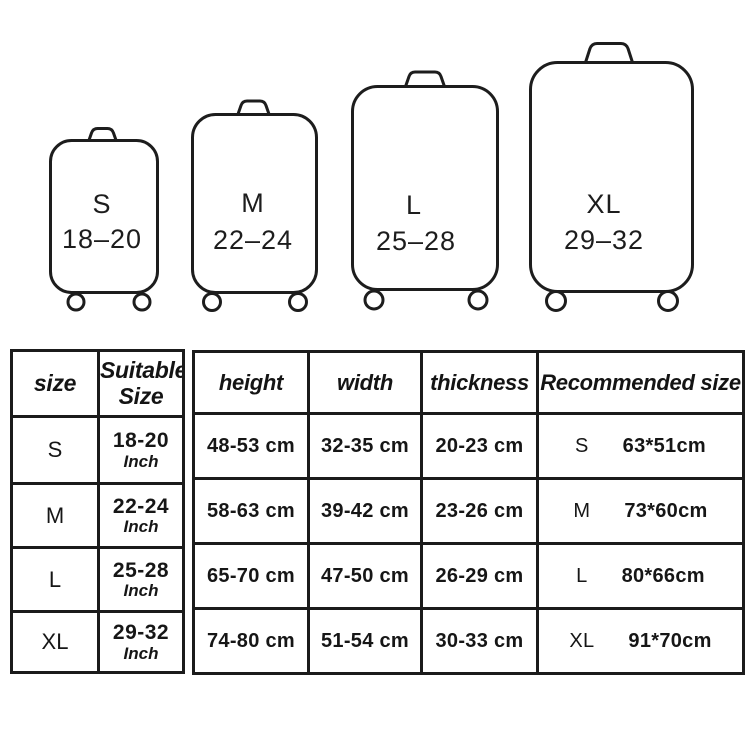 The width and height of the screenshot is (750, 750). What do you see at coordinates (141, 441) in the screenshot?
I see `inch-range: 18-20` at bounding box center [141, 441].